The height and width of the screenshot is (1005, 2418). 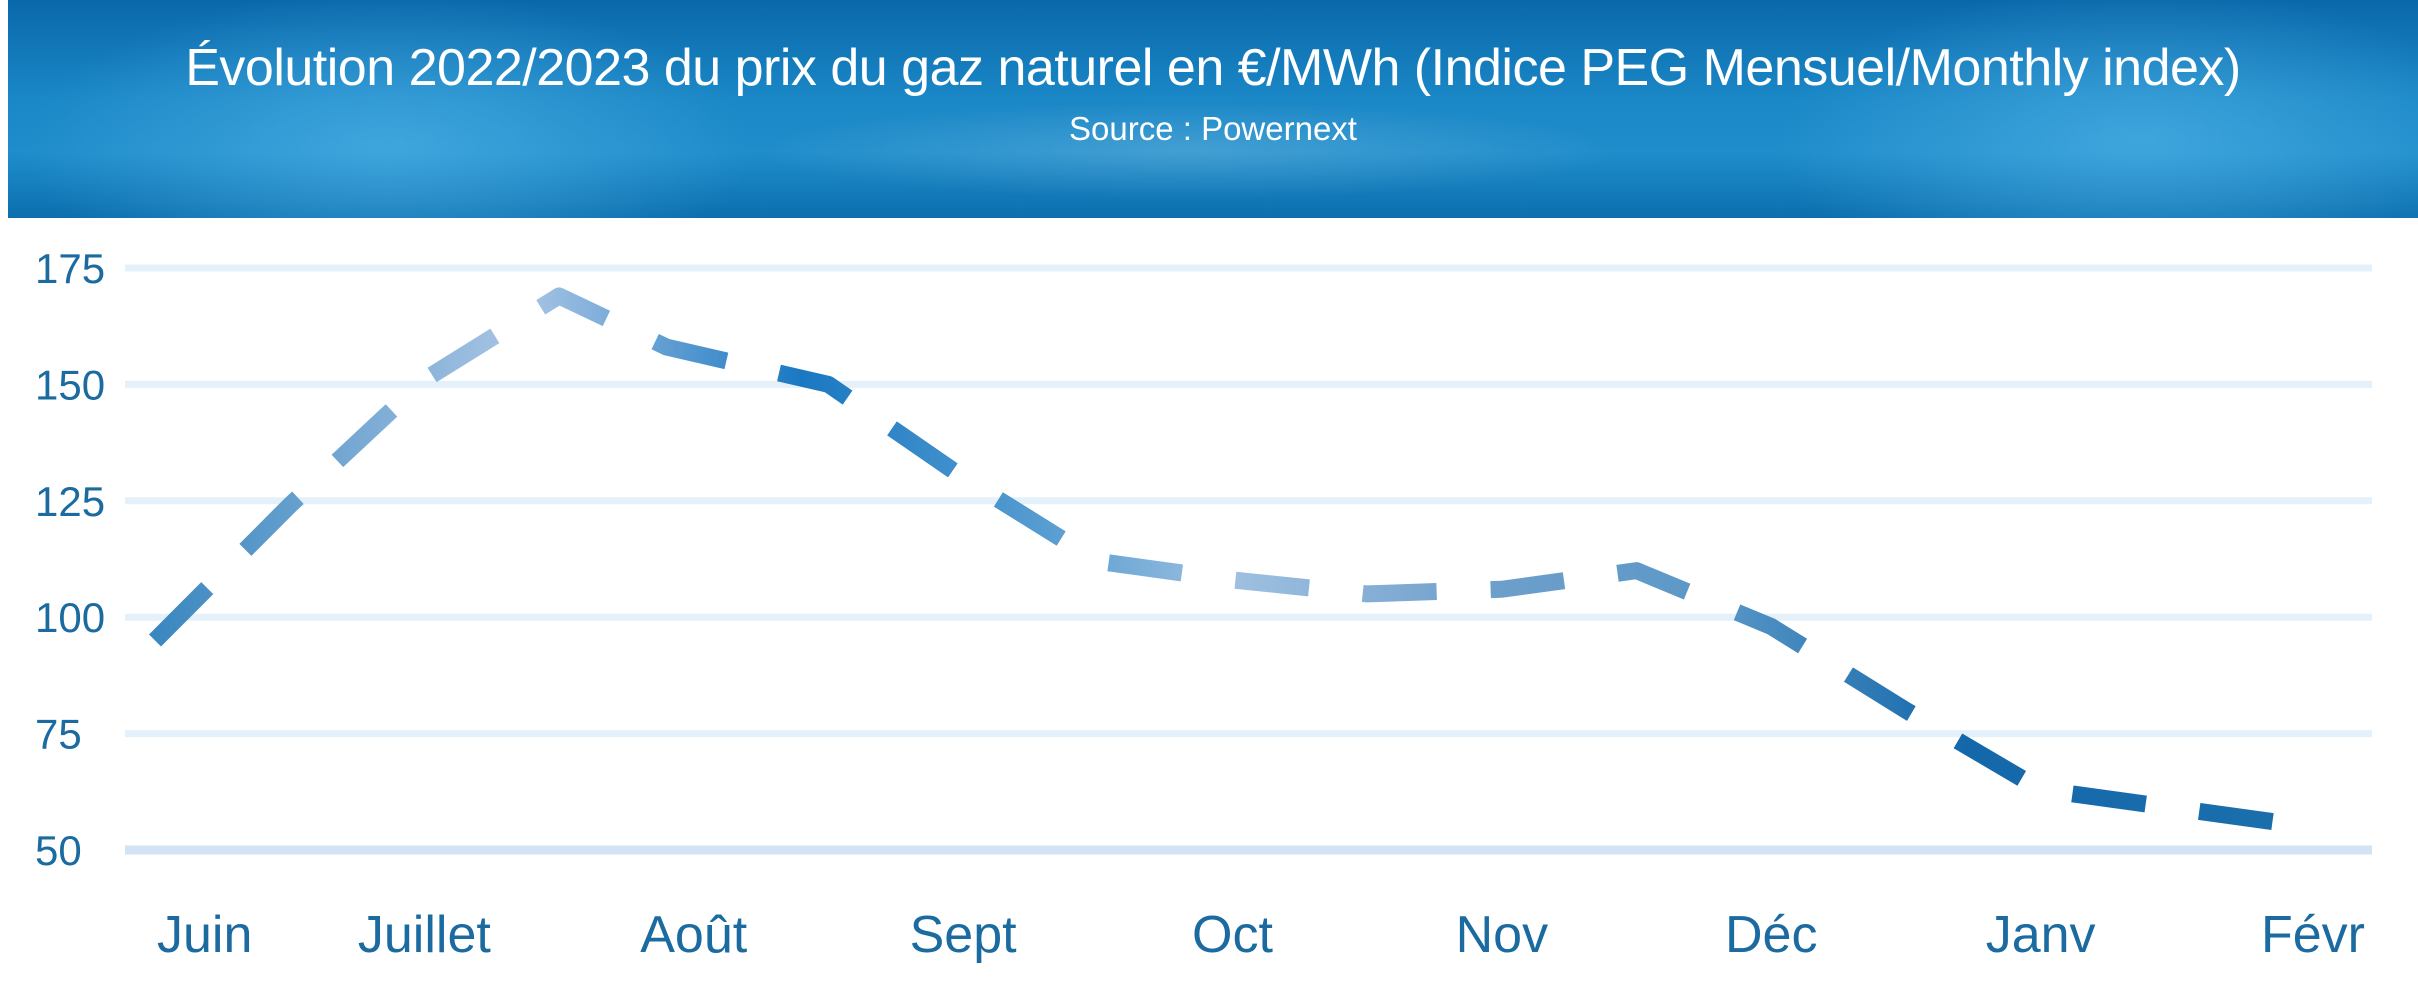 I want to click on x-tick-label: Juin, so click(x=204, y=935).